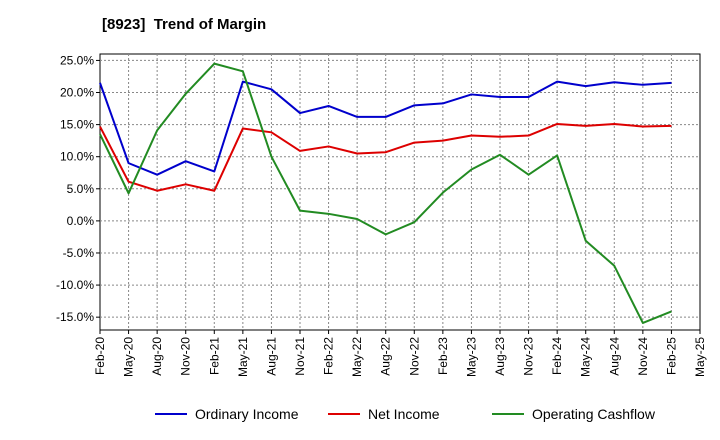 This screenshot has height=440, width=720. Describe the element at coordinates (214, 356) in the screenshot. I see `x-tick-label: Feb-21` at that location.